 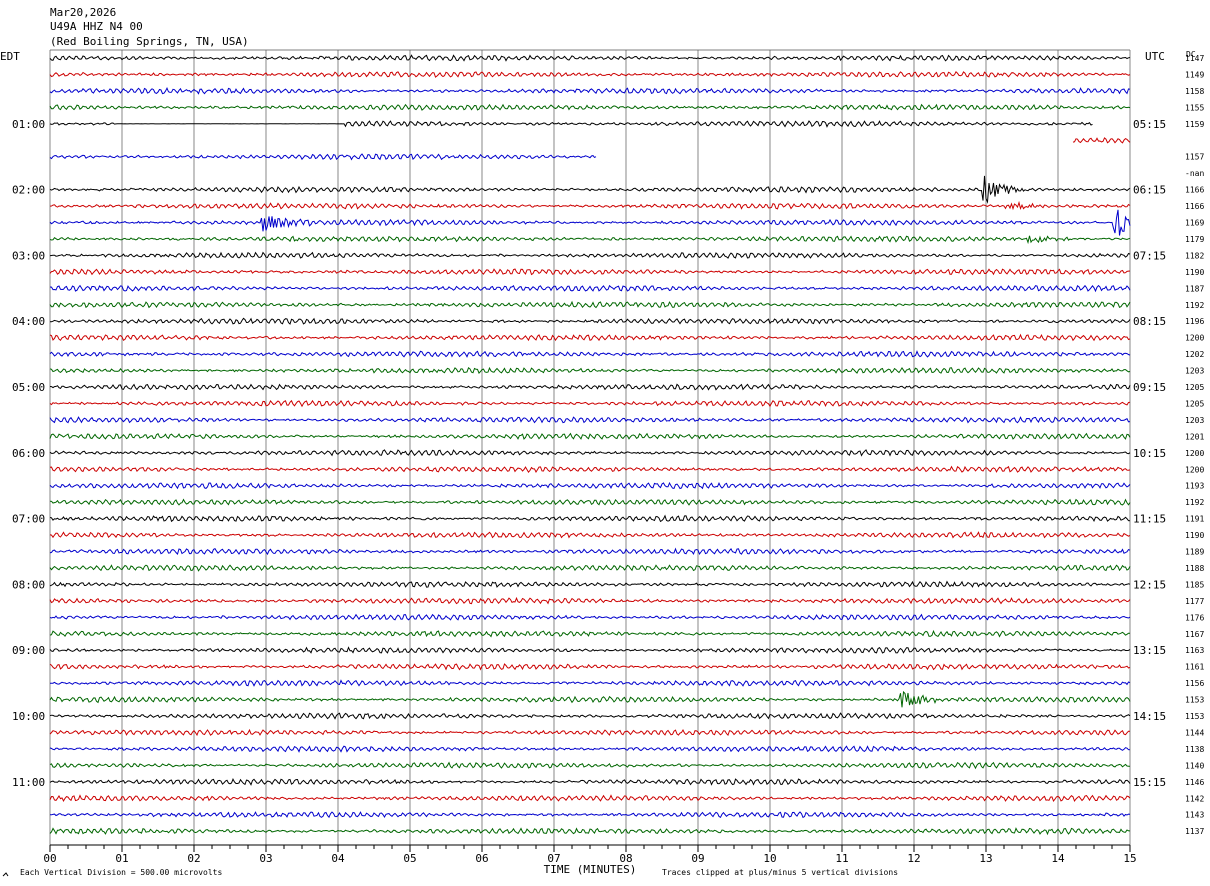 What do you see at coordinates (1194, 206) in the screenshot?
I see `dc-value: 1166` at bounding box center [1194, 206].